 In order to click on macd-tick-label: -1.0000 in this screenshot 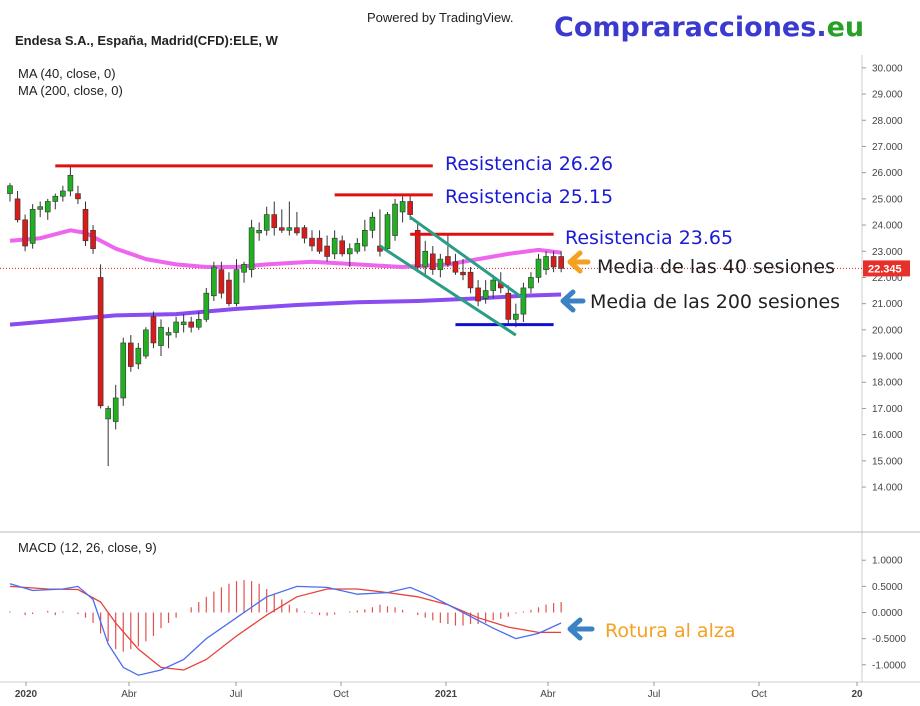, I will do `click(889, 665)`.